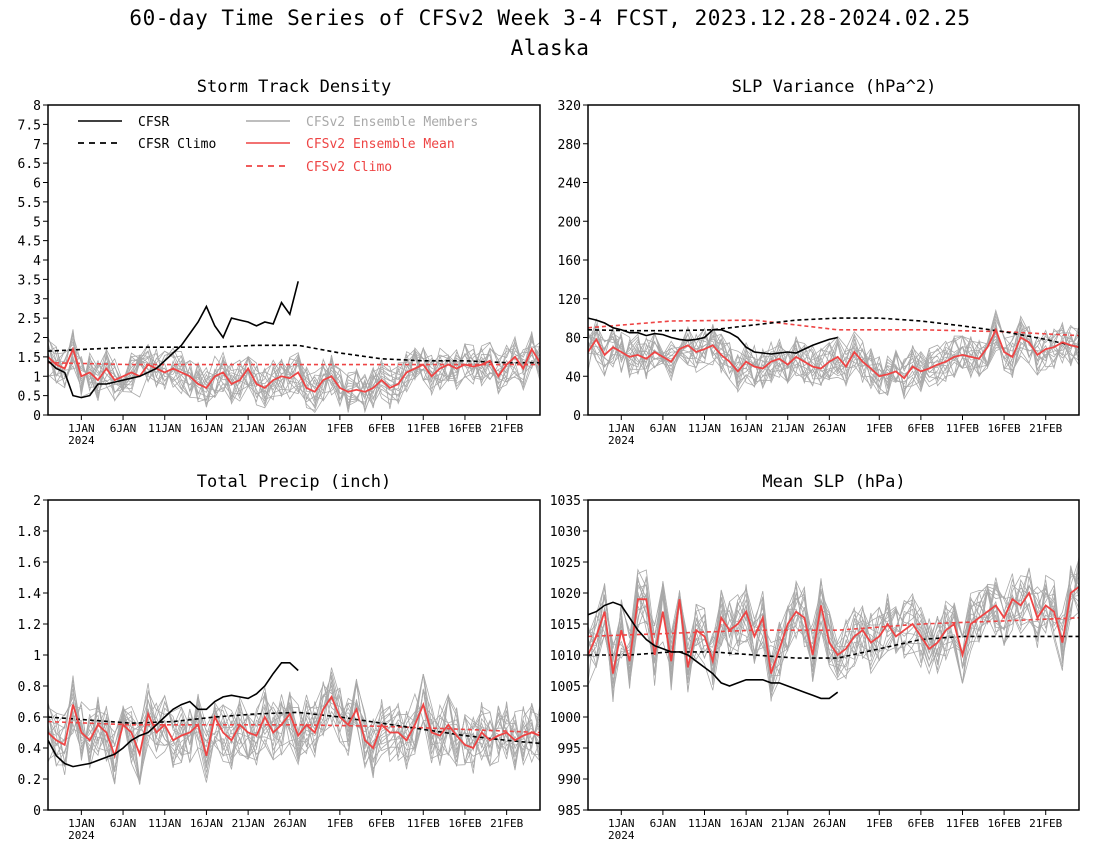 The width and height of the screenshot is (1100, 850). What do you see at coordinates (569, 145) in the screenshot?
I see `y-tick-label: 280` at bounding box center [569, 145].